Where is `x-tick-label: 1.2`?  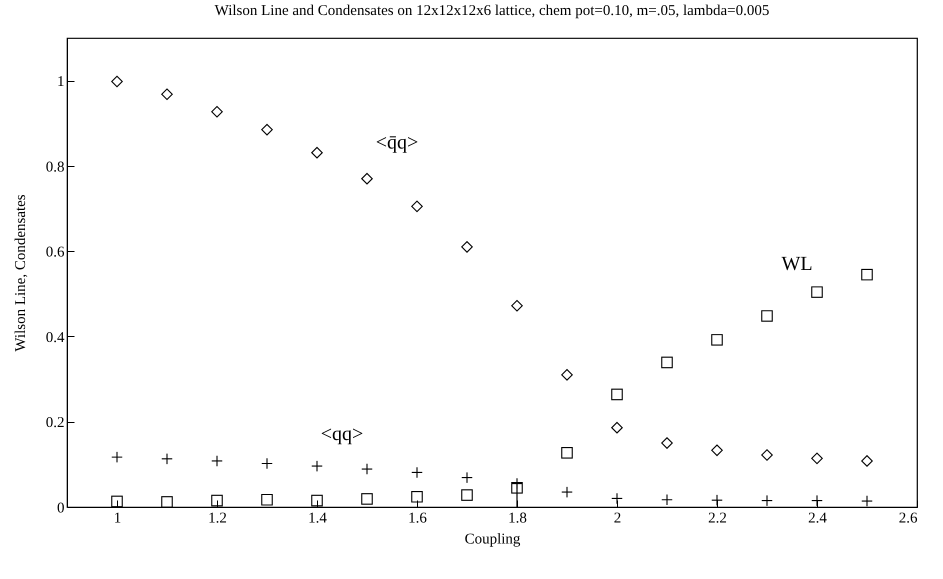 x-tick-label: 1.2 is located at coordinates (217, 518).